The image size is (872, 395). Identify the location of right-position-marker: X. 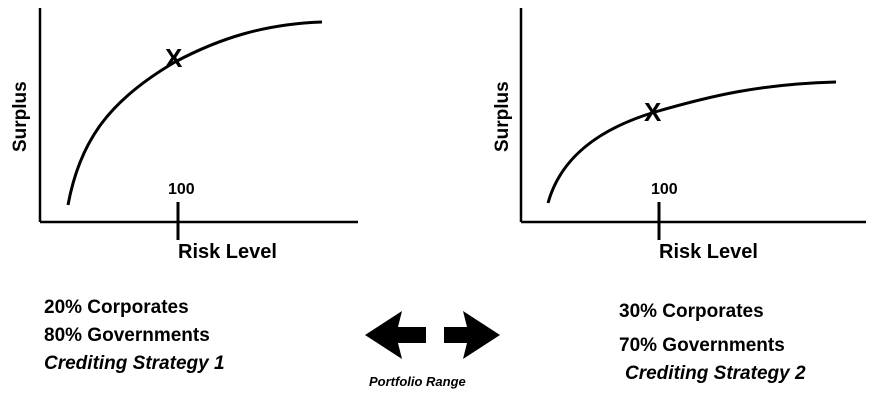
(653, 112).